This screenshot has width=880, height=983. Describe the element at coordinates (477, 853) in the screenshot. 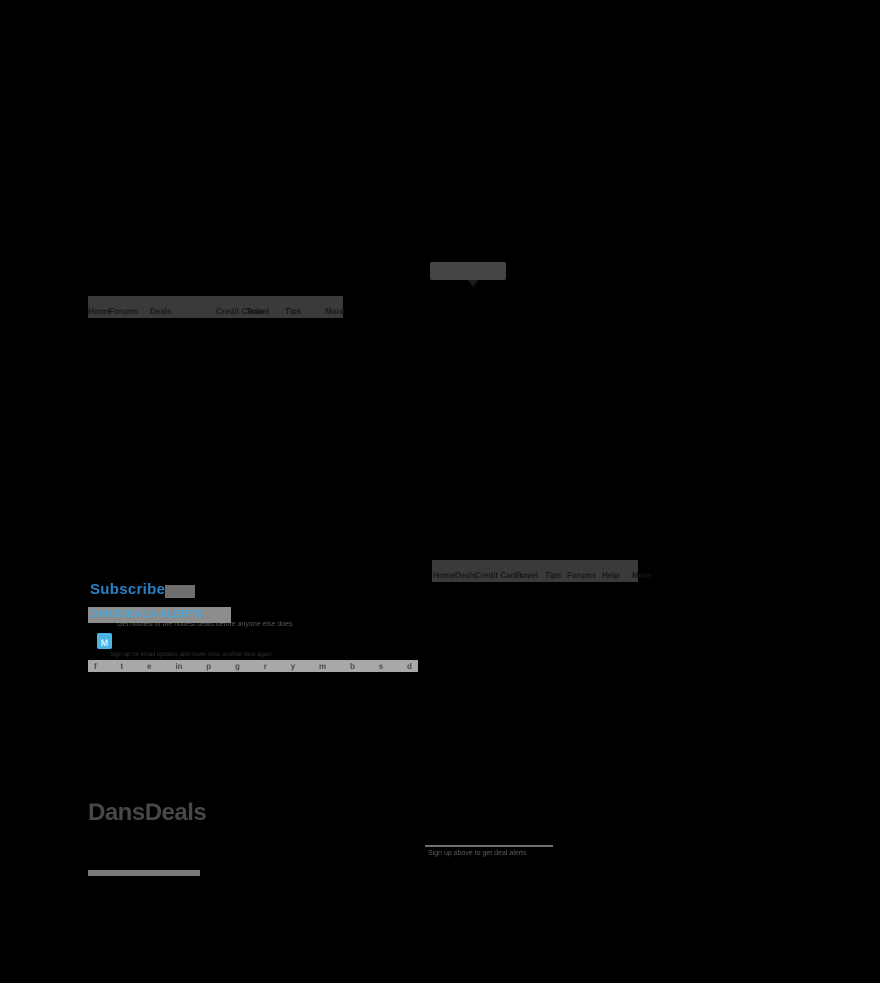

I see `photo-caption: Sign up above to get deal alerts` at that location.